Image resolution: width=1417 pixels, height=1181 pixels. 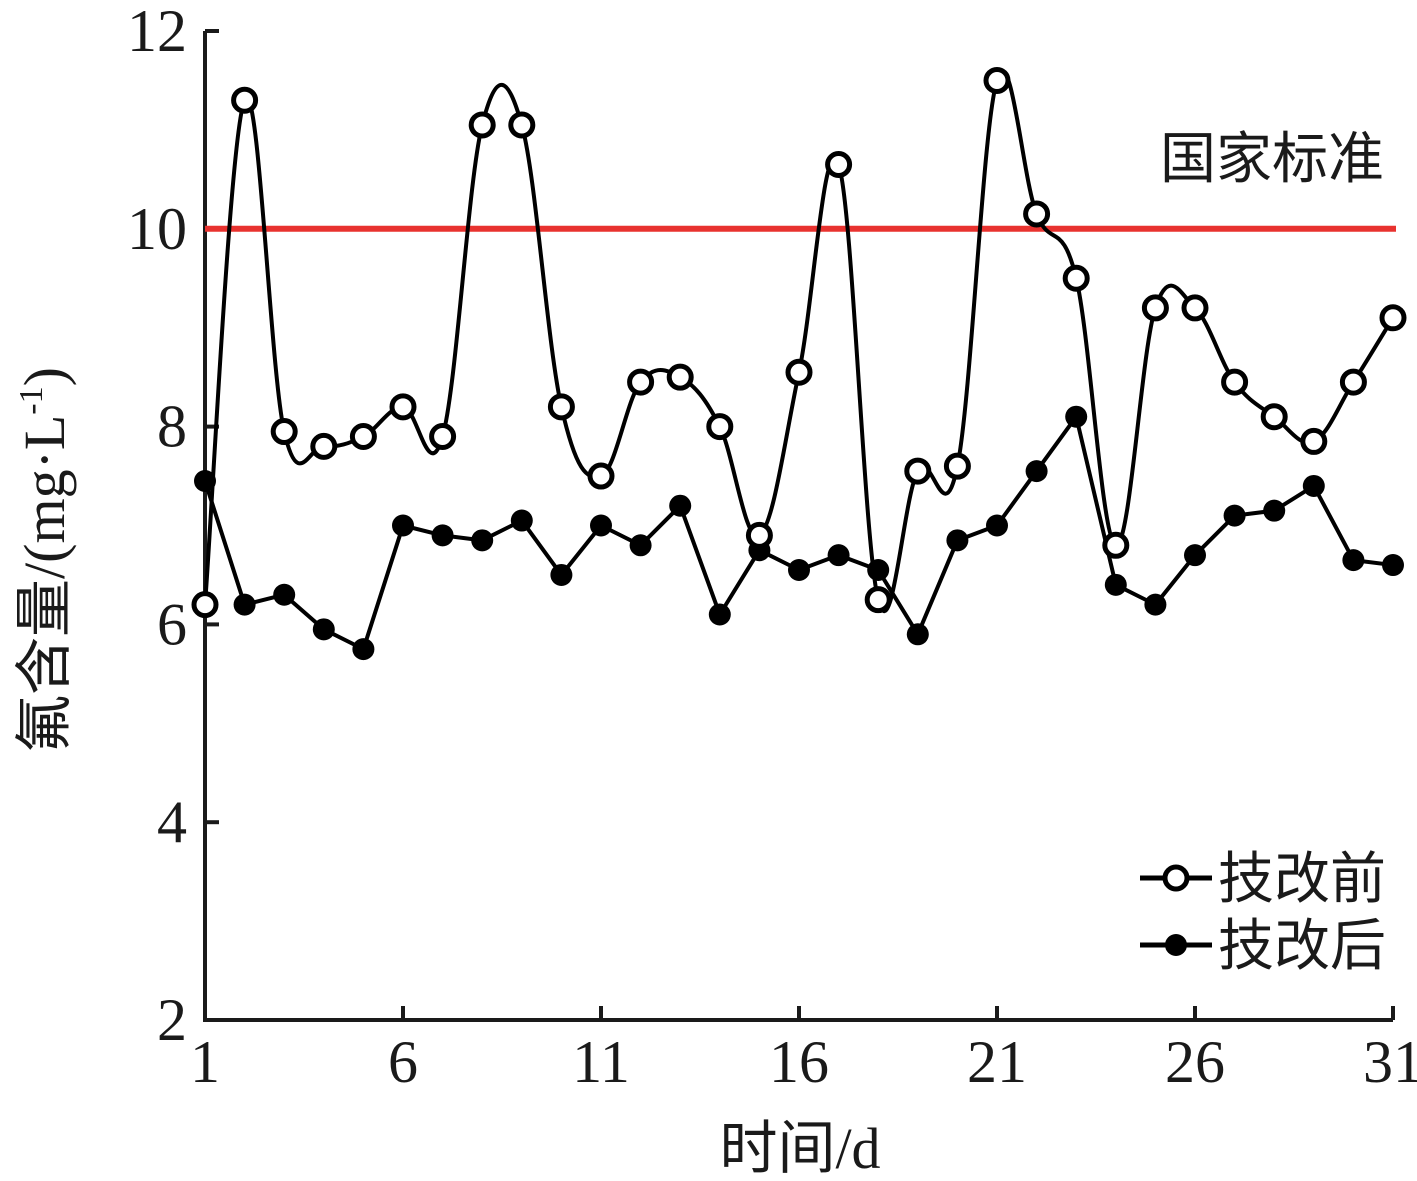 I want to click on x-tick-label: 6, so click(x=403, y=1062).